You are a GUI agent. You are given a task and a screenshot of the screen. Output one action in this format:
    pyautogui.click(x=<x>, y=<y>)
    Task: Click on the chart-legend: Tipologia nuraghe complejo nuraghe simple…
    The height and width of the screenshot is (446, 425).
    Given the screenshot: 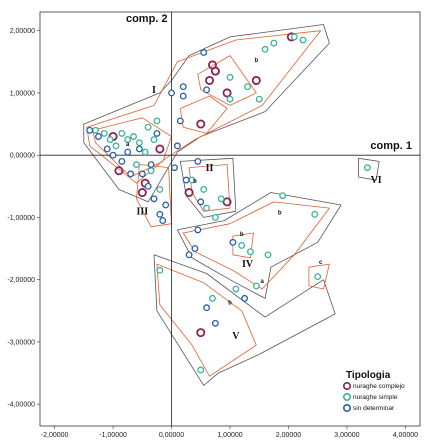 What is the action you would take?
    pyautogui.click(x=373, y=391)
    